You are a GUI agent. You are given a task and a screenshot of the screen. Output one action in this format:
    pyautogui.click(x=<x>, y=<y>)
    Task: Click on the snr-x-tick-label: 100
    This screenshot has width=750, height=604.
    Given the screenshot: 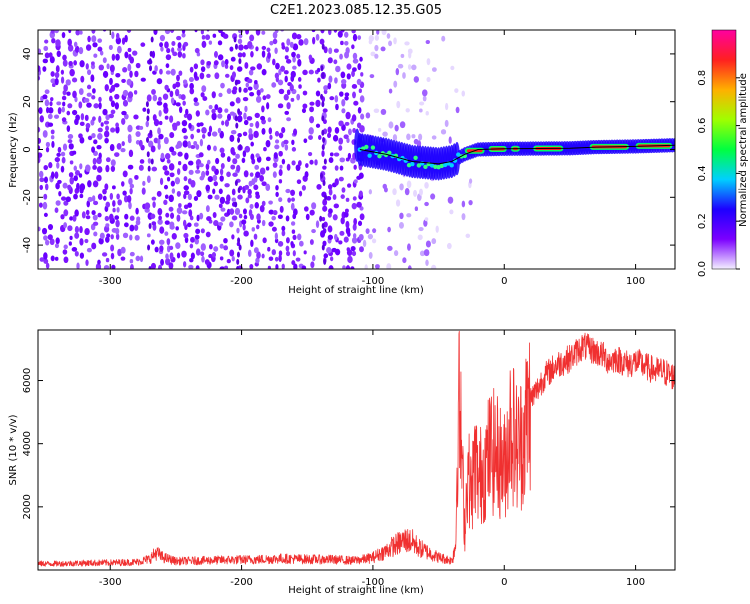 What is the action you would take?
    pyautogui.click(x=635, y=582)
    